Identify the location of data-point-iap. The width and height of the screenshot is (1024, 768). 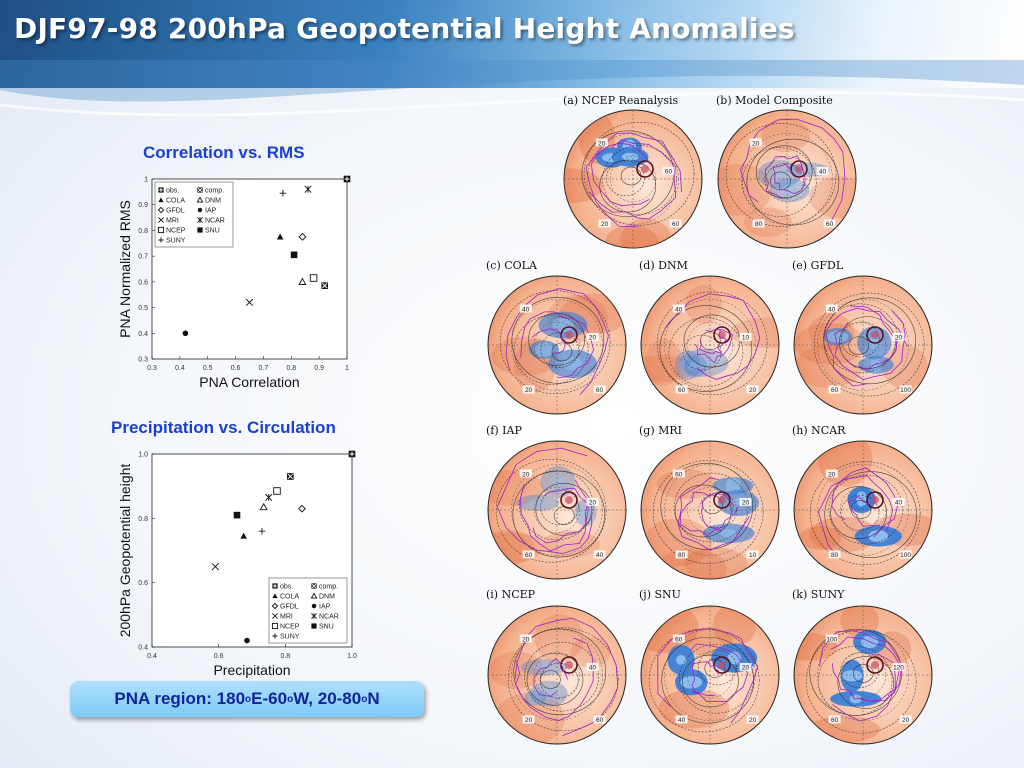
(247, 640).